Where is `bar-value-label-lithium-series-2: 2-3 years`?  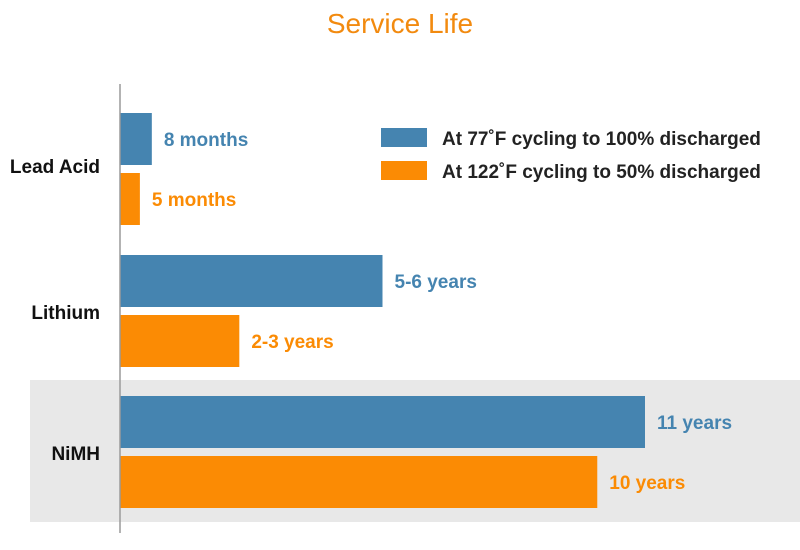
bar-value-label-lithium-series-2: 2-3 years is located at coordinates (292, 342).